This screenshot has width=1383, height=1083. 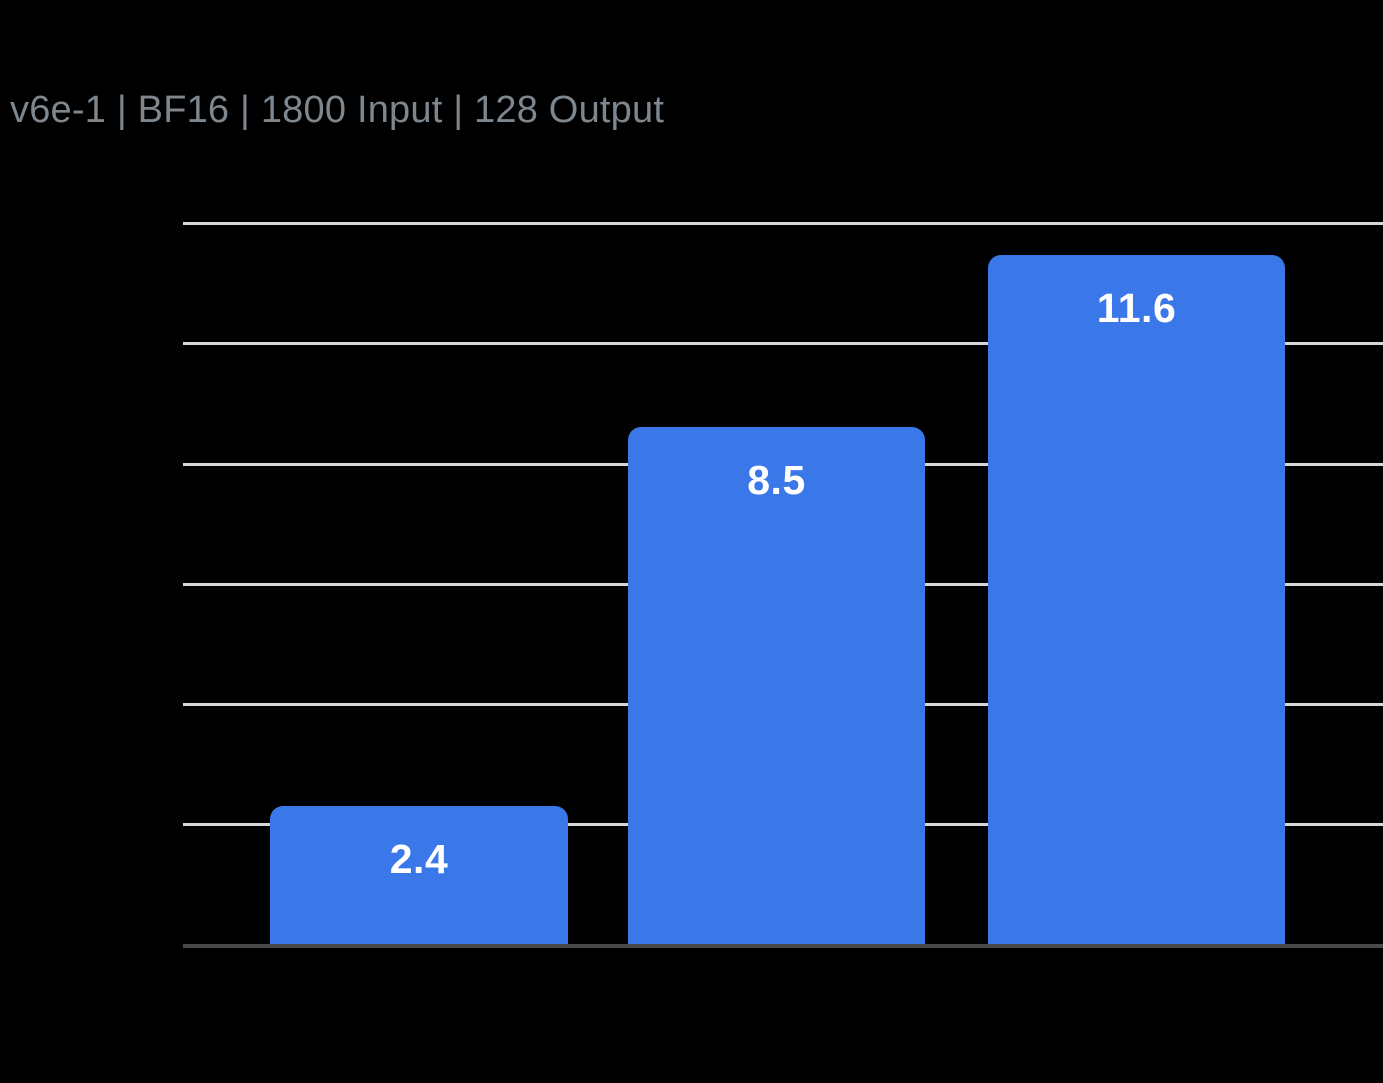 I want to click on bar-group-2: 8.5, so click(x=776, y=685).